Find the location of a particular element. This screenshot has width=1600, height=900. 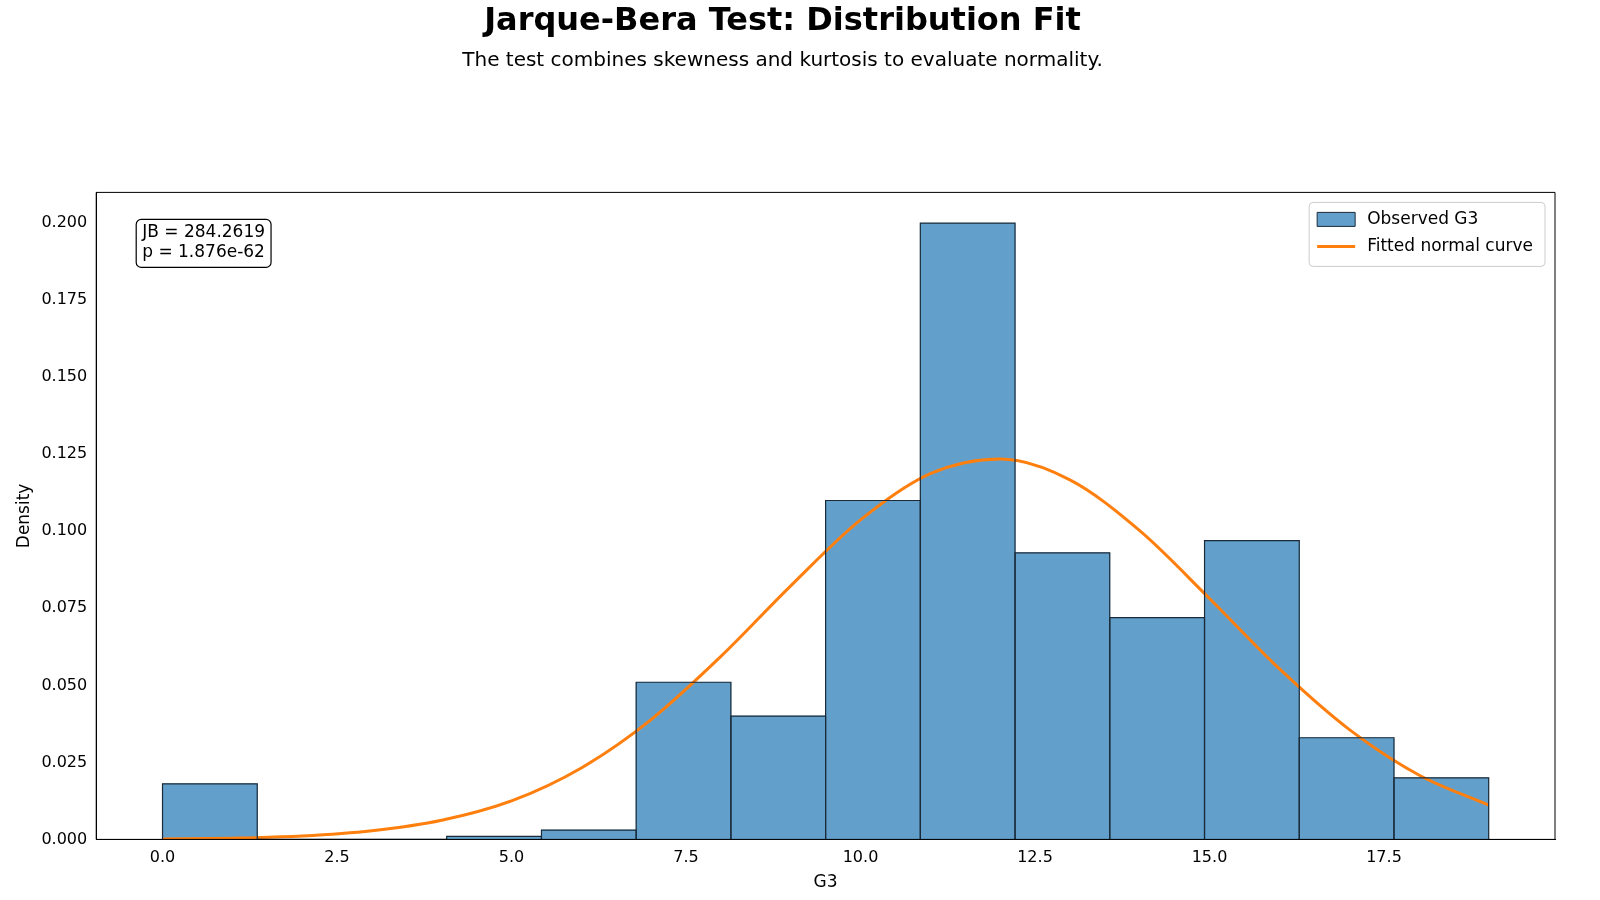

y-tick-label: 0.150 is located at coordinates (64, 376).